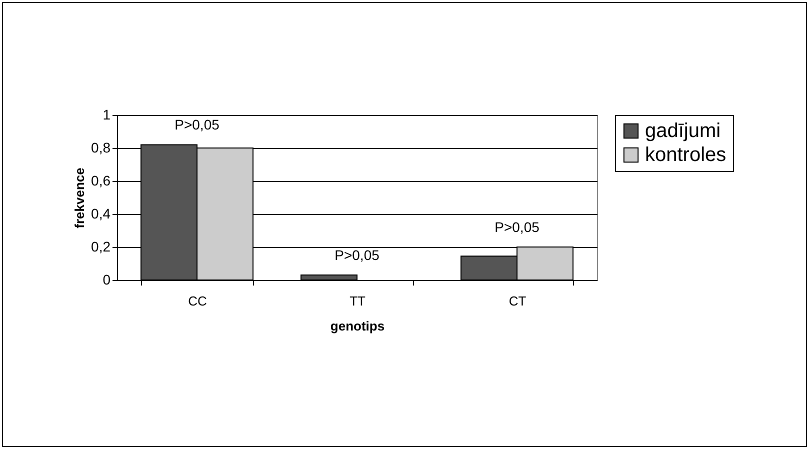 The image size is (809, 449). Describe the element at coordinates (685, 155) in the screenshot. I see `legend-label: kontroles` at that location.